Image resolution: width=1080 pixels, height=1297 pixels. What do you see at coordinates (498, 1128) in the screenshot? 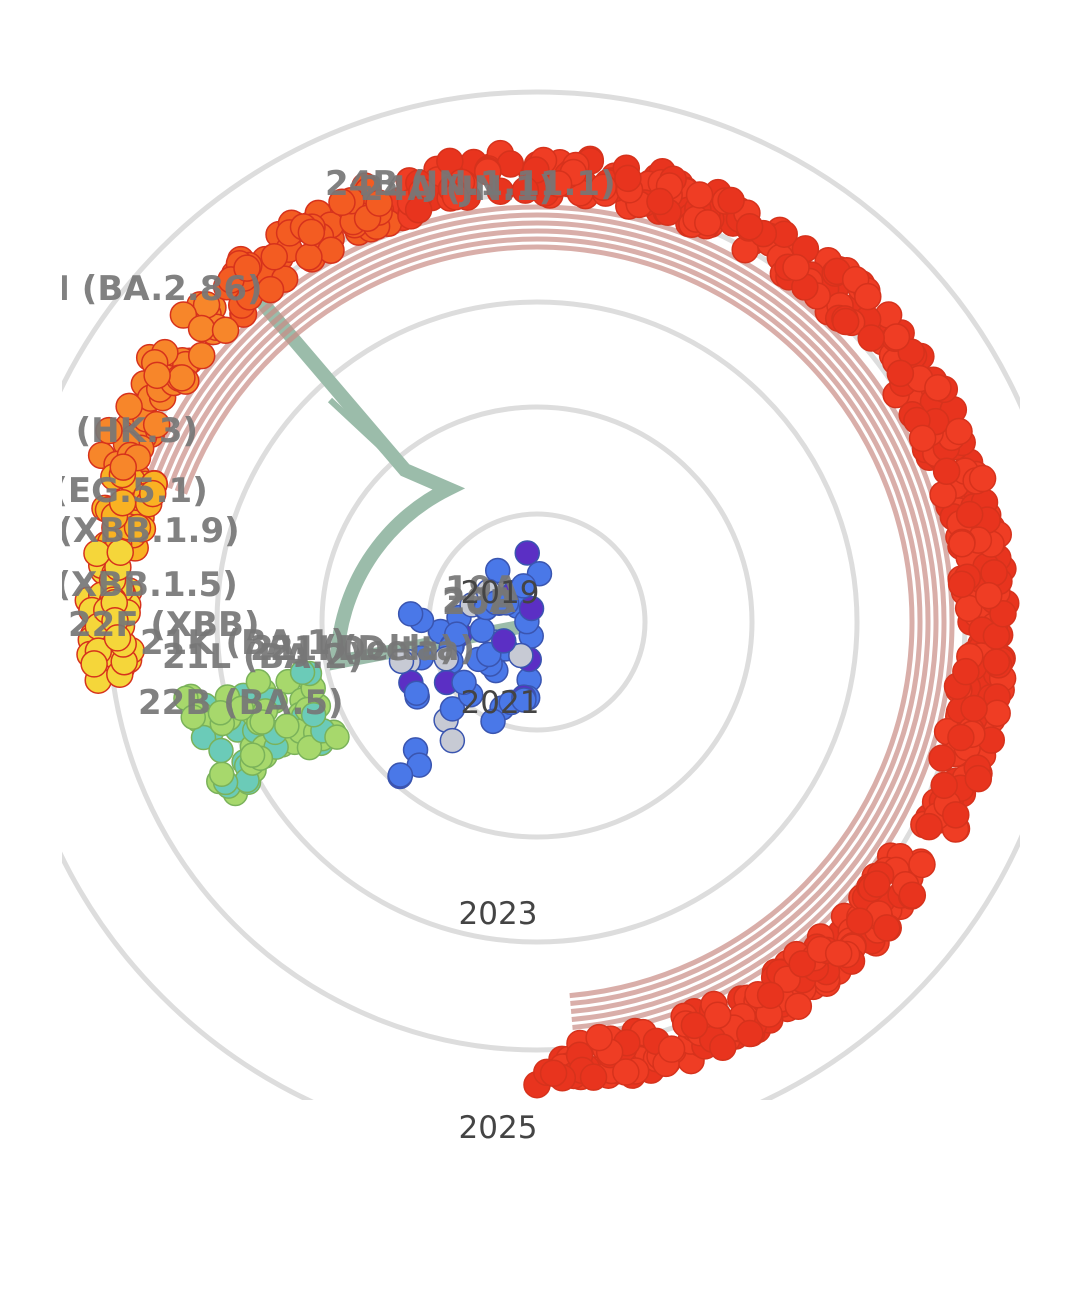
I see `ring-label: 2025` at bounding box center [498, 1128].